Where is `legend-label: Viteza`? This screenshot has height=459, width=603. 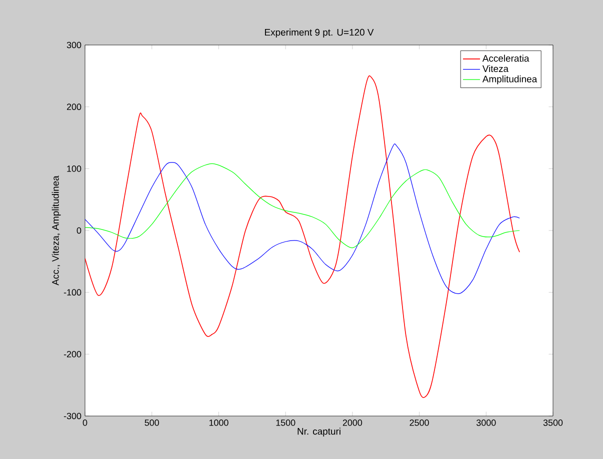
legend-label: Viteza is located at coordinates (495, 68).